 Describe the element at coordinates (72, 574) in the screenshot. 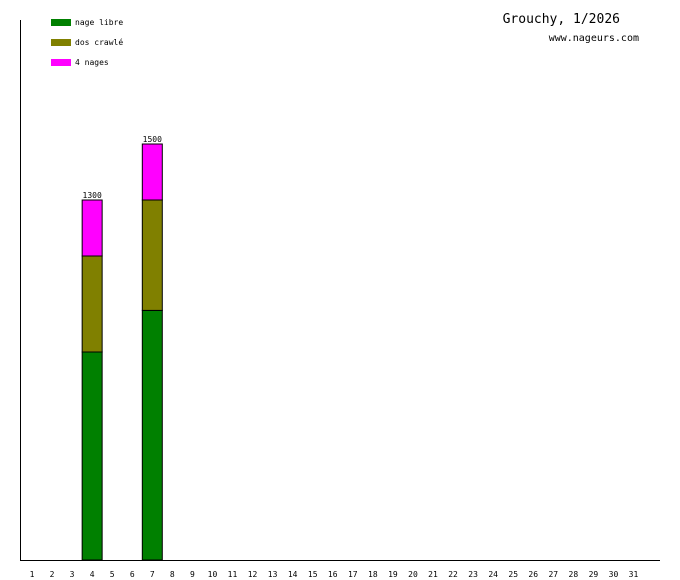

I see `x-tick-label: 3` at that location.